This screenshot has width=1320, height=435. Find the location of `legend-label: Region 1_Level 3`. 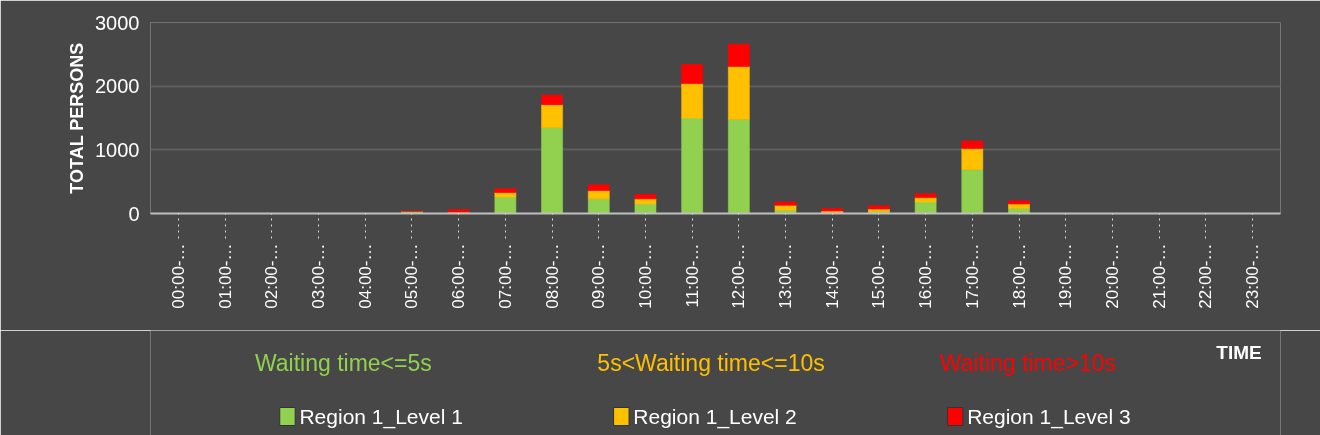

legend-label: Region 1_Level 3 is located at coordinates (1049, 417).